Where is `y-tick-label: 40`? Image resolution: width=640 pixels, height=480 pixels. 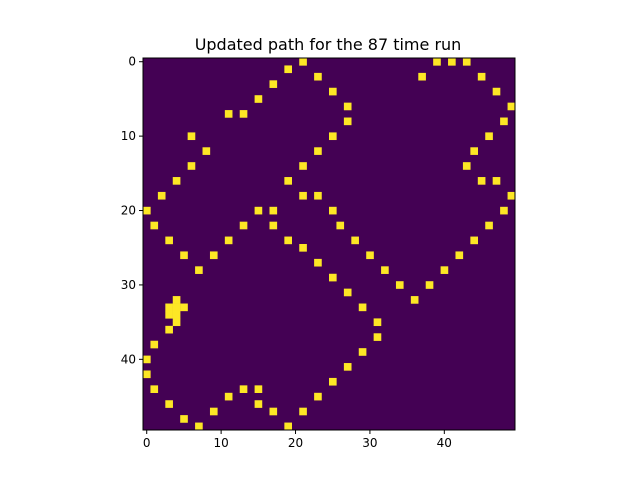 y-tick-label: 40 is located at coordinates (128, 359).